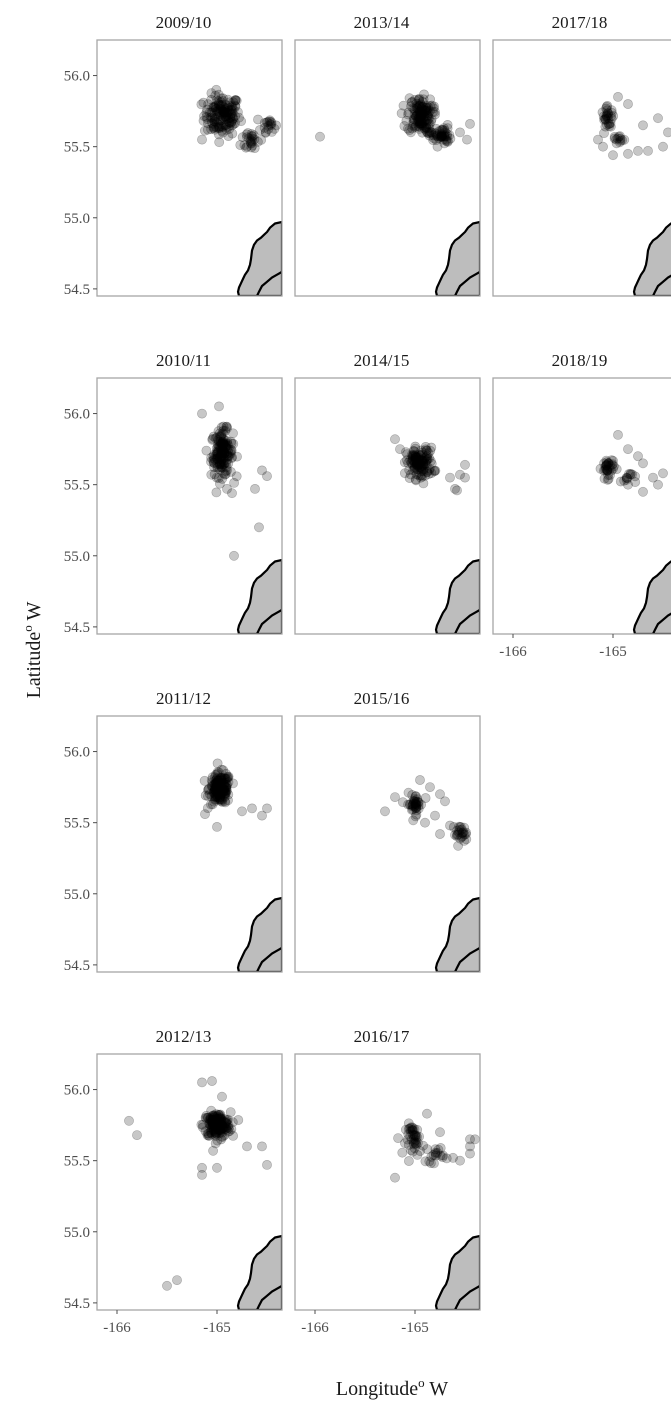 This screenshot has height=1410, width=671. I want to click on panel-frame, so click(387, 844).